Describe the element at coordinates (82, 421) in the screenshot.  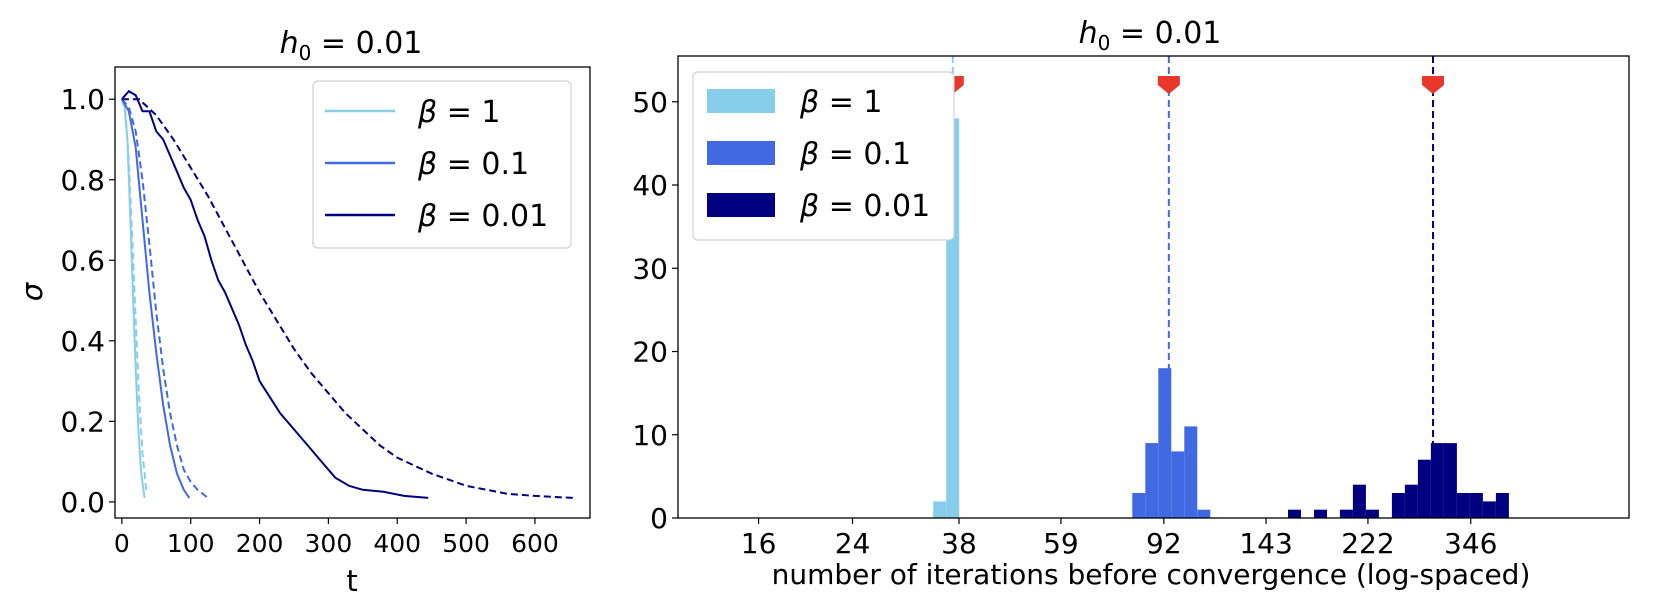
I see `y-tick-label: 0.2` at that location.